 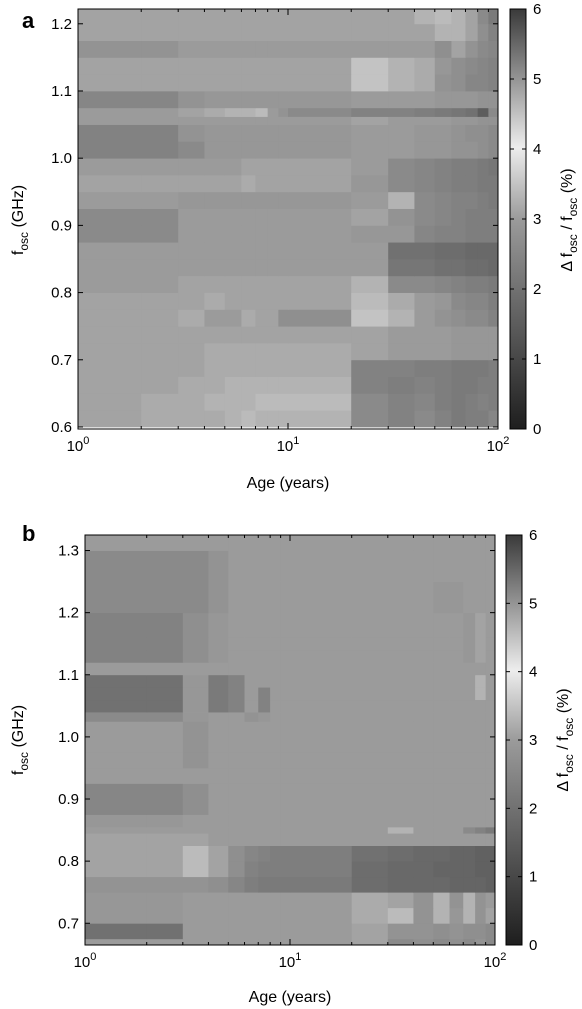 What do you see at coordinates (61, 293) in the screenshot?
I see `y-tick-label-a: 0.8` at bounding box center [61, 293].